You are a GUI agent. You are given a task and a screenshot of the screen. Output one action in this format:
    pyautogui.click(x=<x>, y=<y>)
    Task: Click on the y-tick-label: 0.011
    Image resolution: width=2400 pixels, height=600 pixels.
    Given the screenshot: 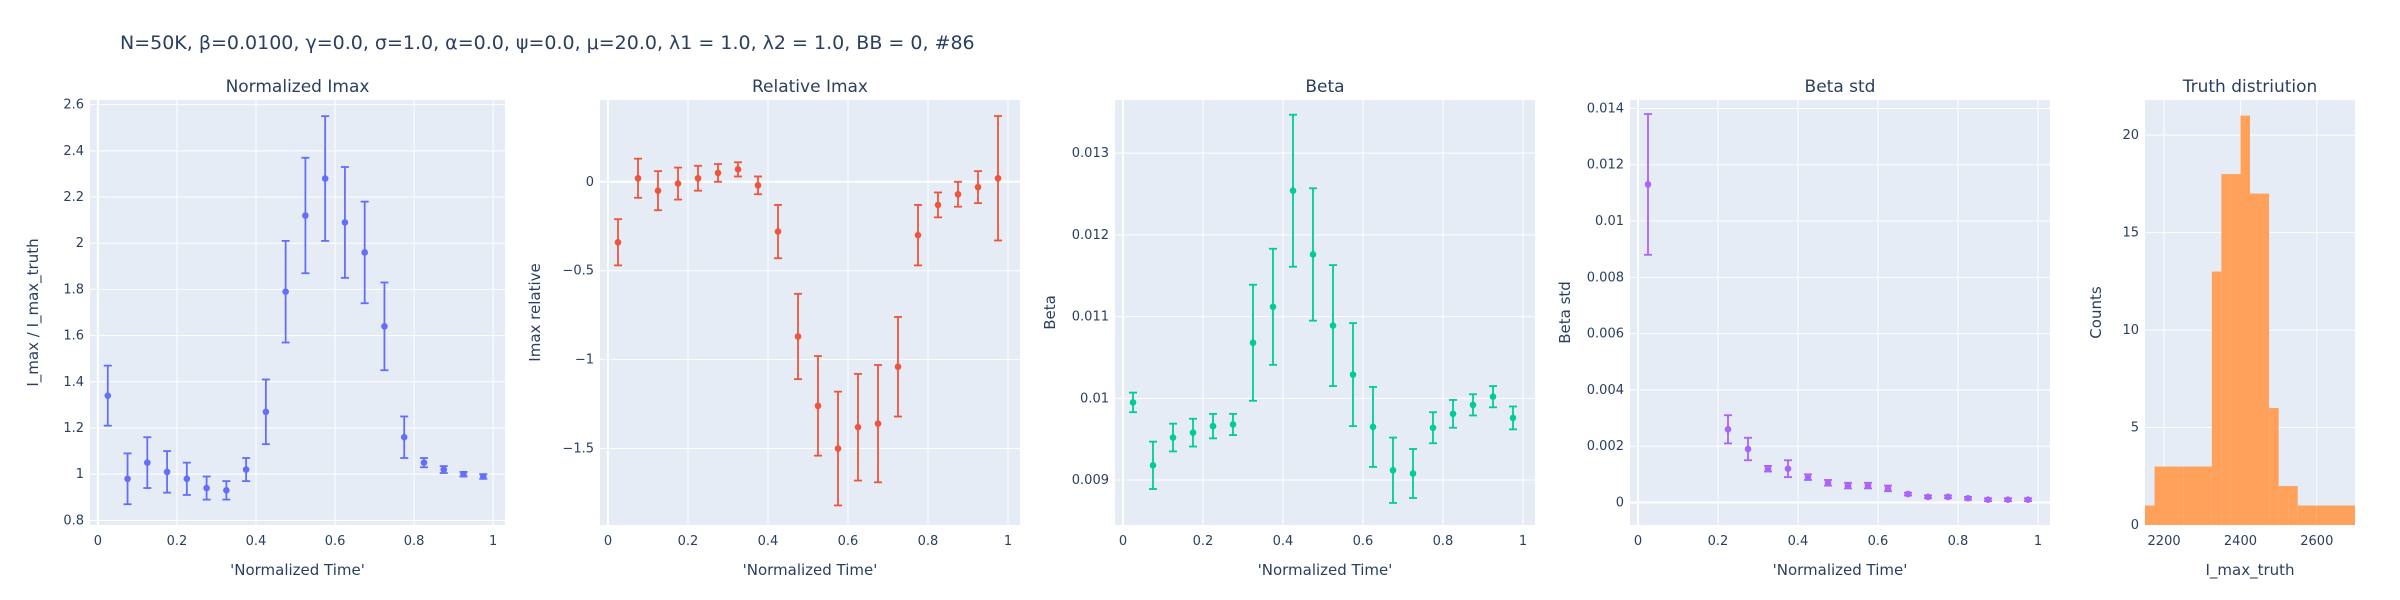 What is the action you would take?
    pyautogui.click(x=1090, y=317)
    